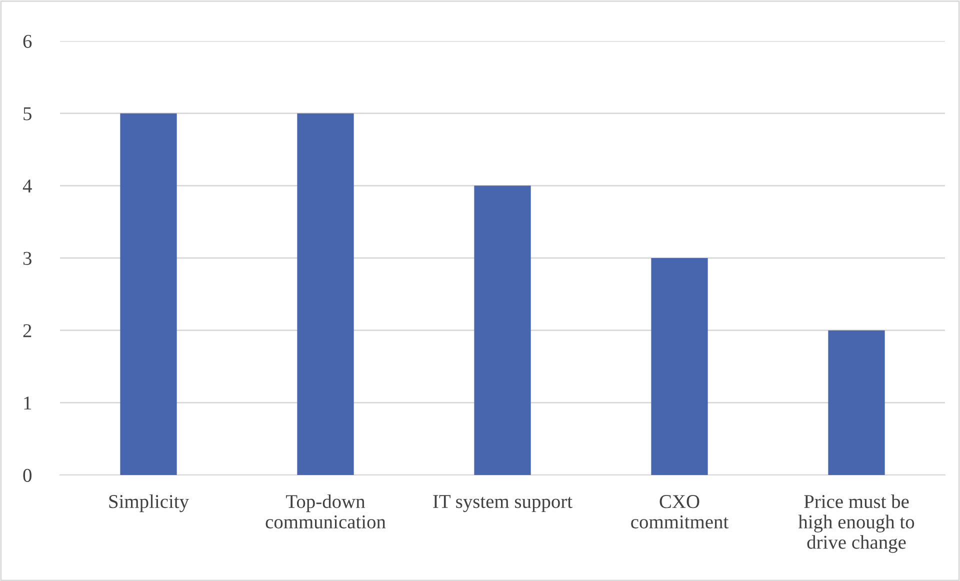 This screenshot has height=581, width=960. What do you see at coordinates (27, 475) in the screenshot?
I see `y-tick-label: 0` at bounding box center [27, 475].